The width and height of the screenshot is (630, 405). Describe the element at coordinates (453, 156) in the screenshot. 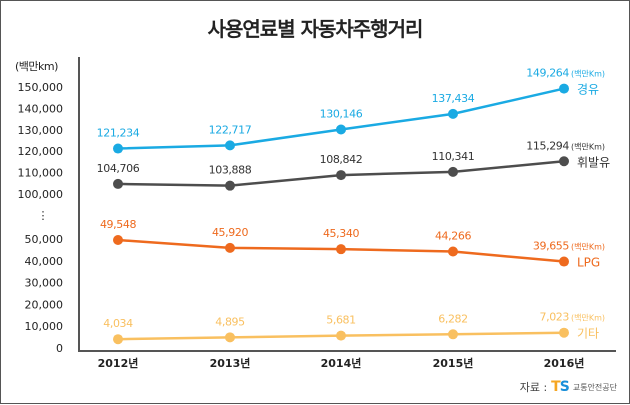

I see `data-label: 110,341` at that location.